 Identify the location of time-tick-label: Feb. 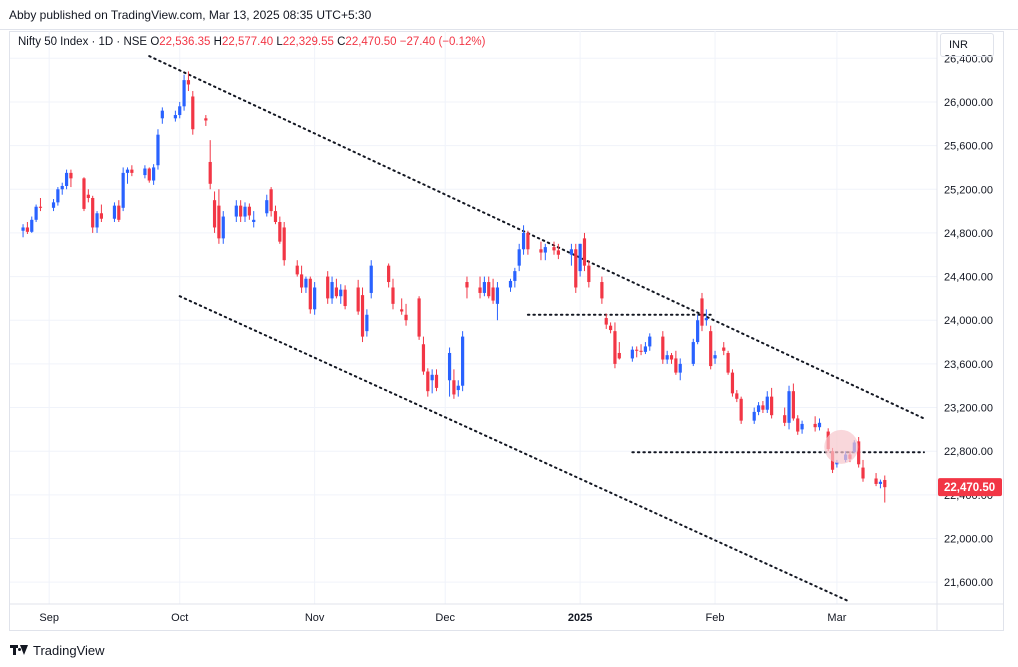
(715, 618).